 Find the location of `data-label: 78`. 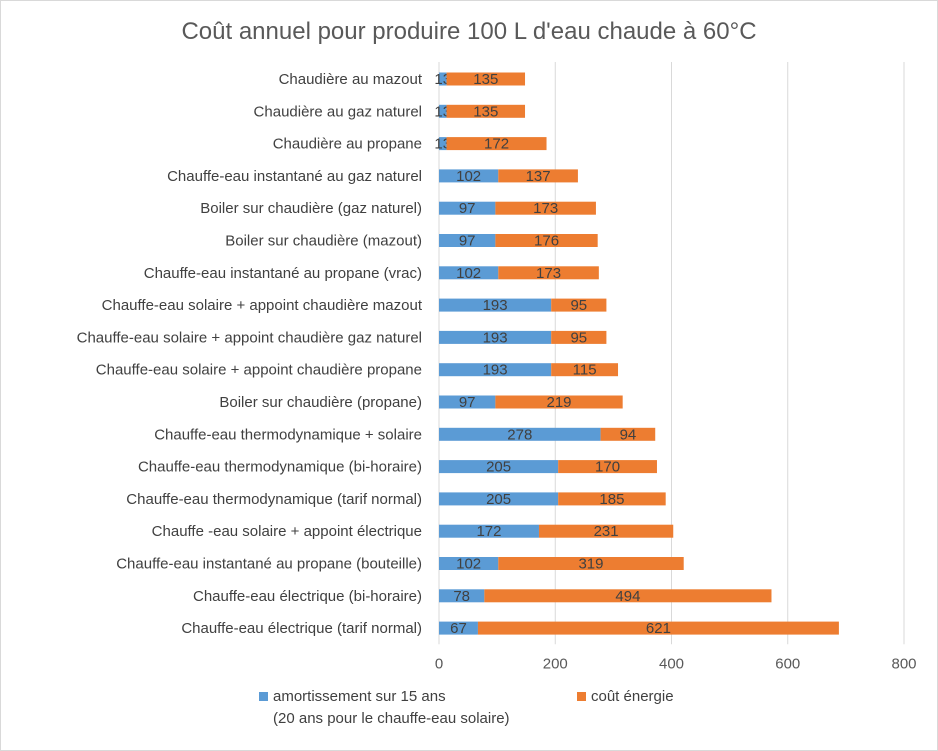

data-label: 78 is located at coordinates (461, 596).